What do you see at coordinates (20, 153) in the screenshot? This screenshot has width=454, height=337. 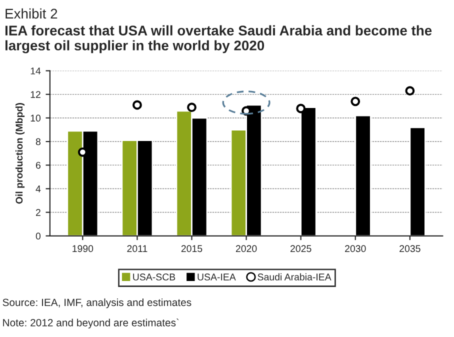 I see `y-axis-title: Oil production (Mbpd)` at bounding box center [20, 153].